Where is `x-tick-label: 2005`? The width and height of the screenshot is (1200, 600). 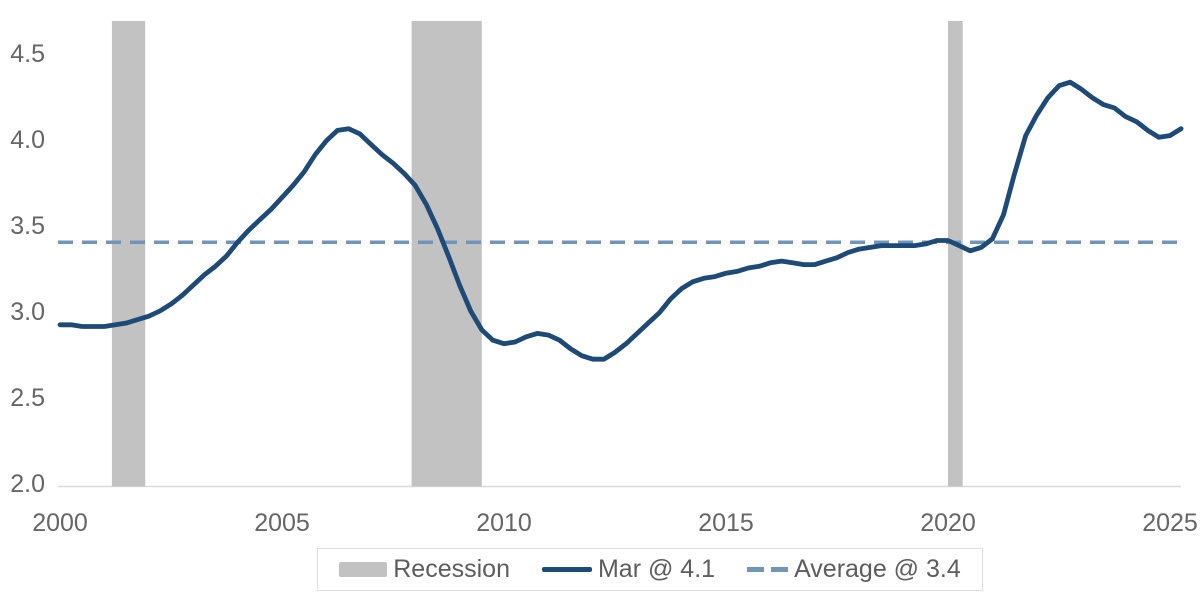 x-tick-label: 2005 is located at coordinates (282, 523).